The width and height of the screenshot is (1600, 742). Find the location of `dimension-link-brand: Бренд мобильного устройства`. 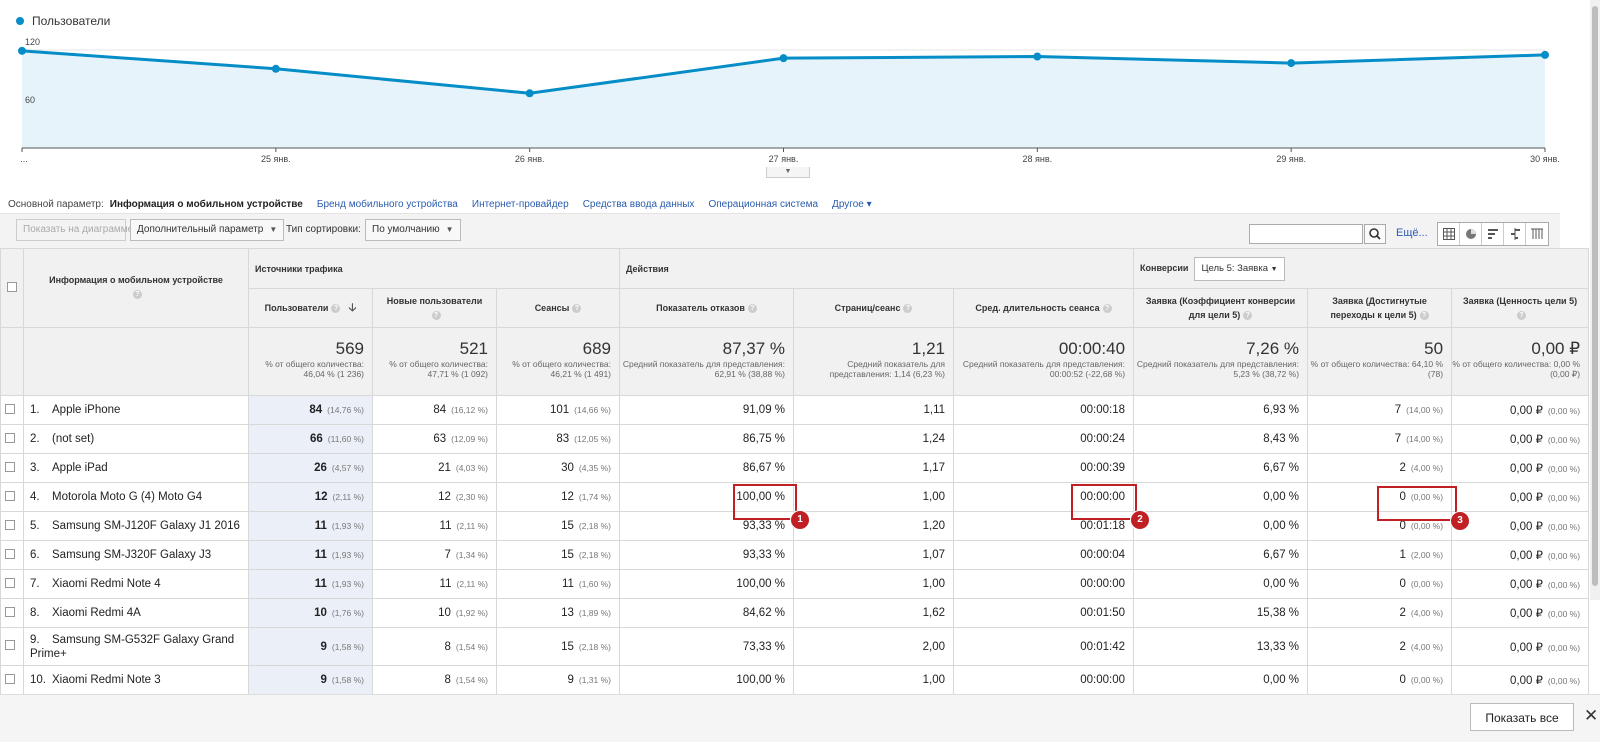

dimension-link-brand: Бренд мобильного устройства is located at coordinates (387, 204).